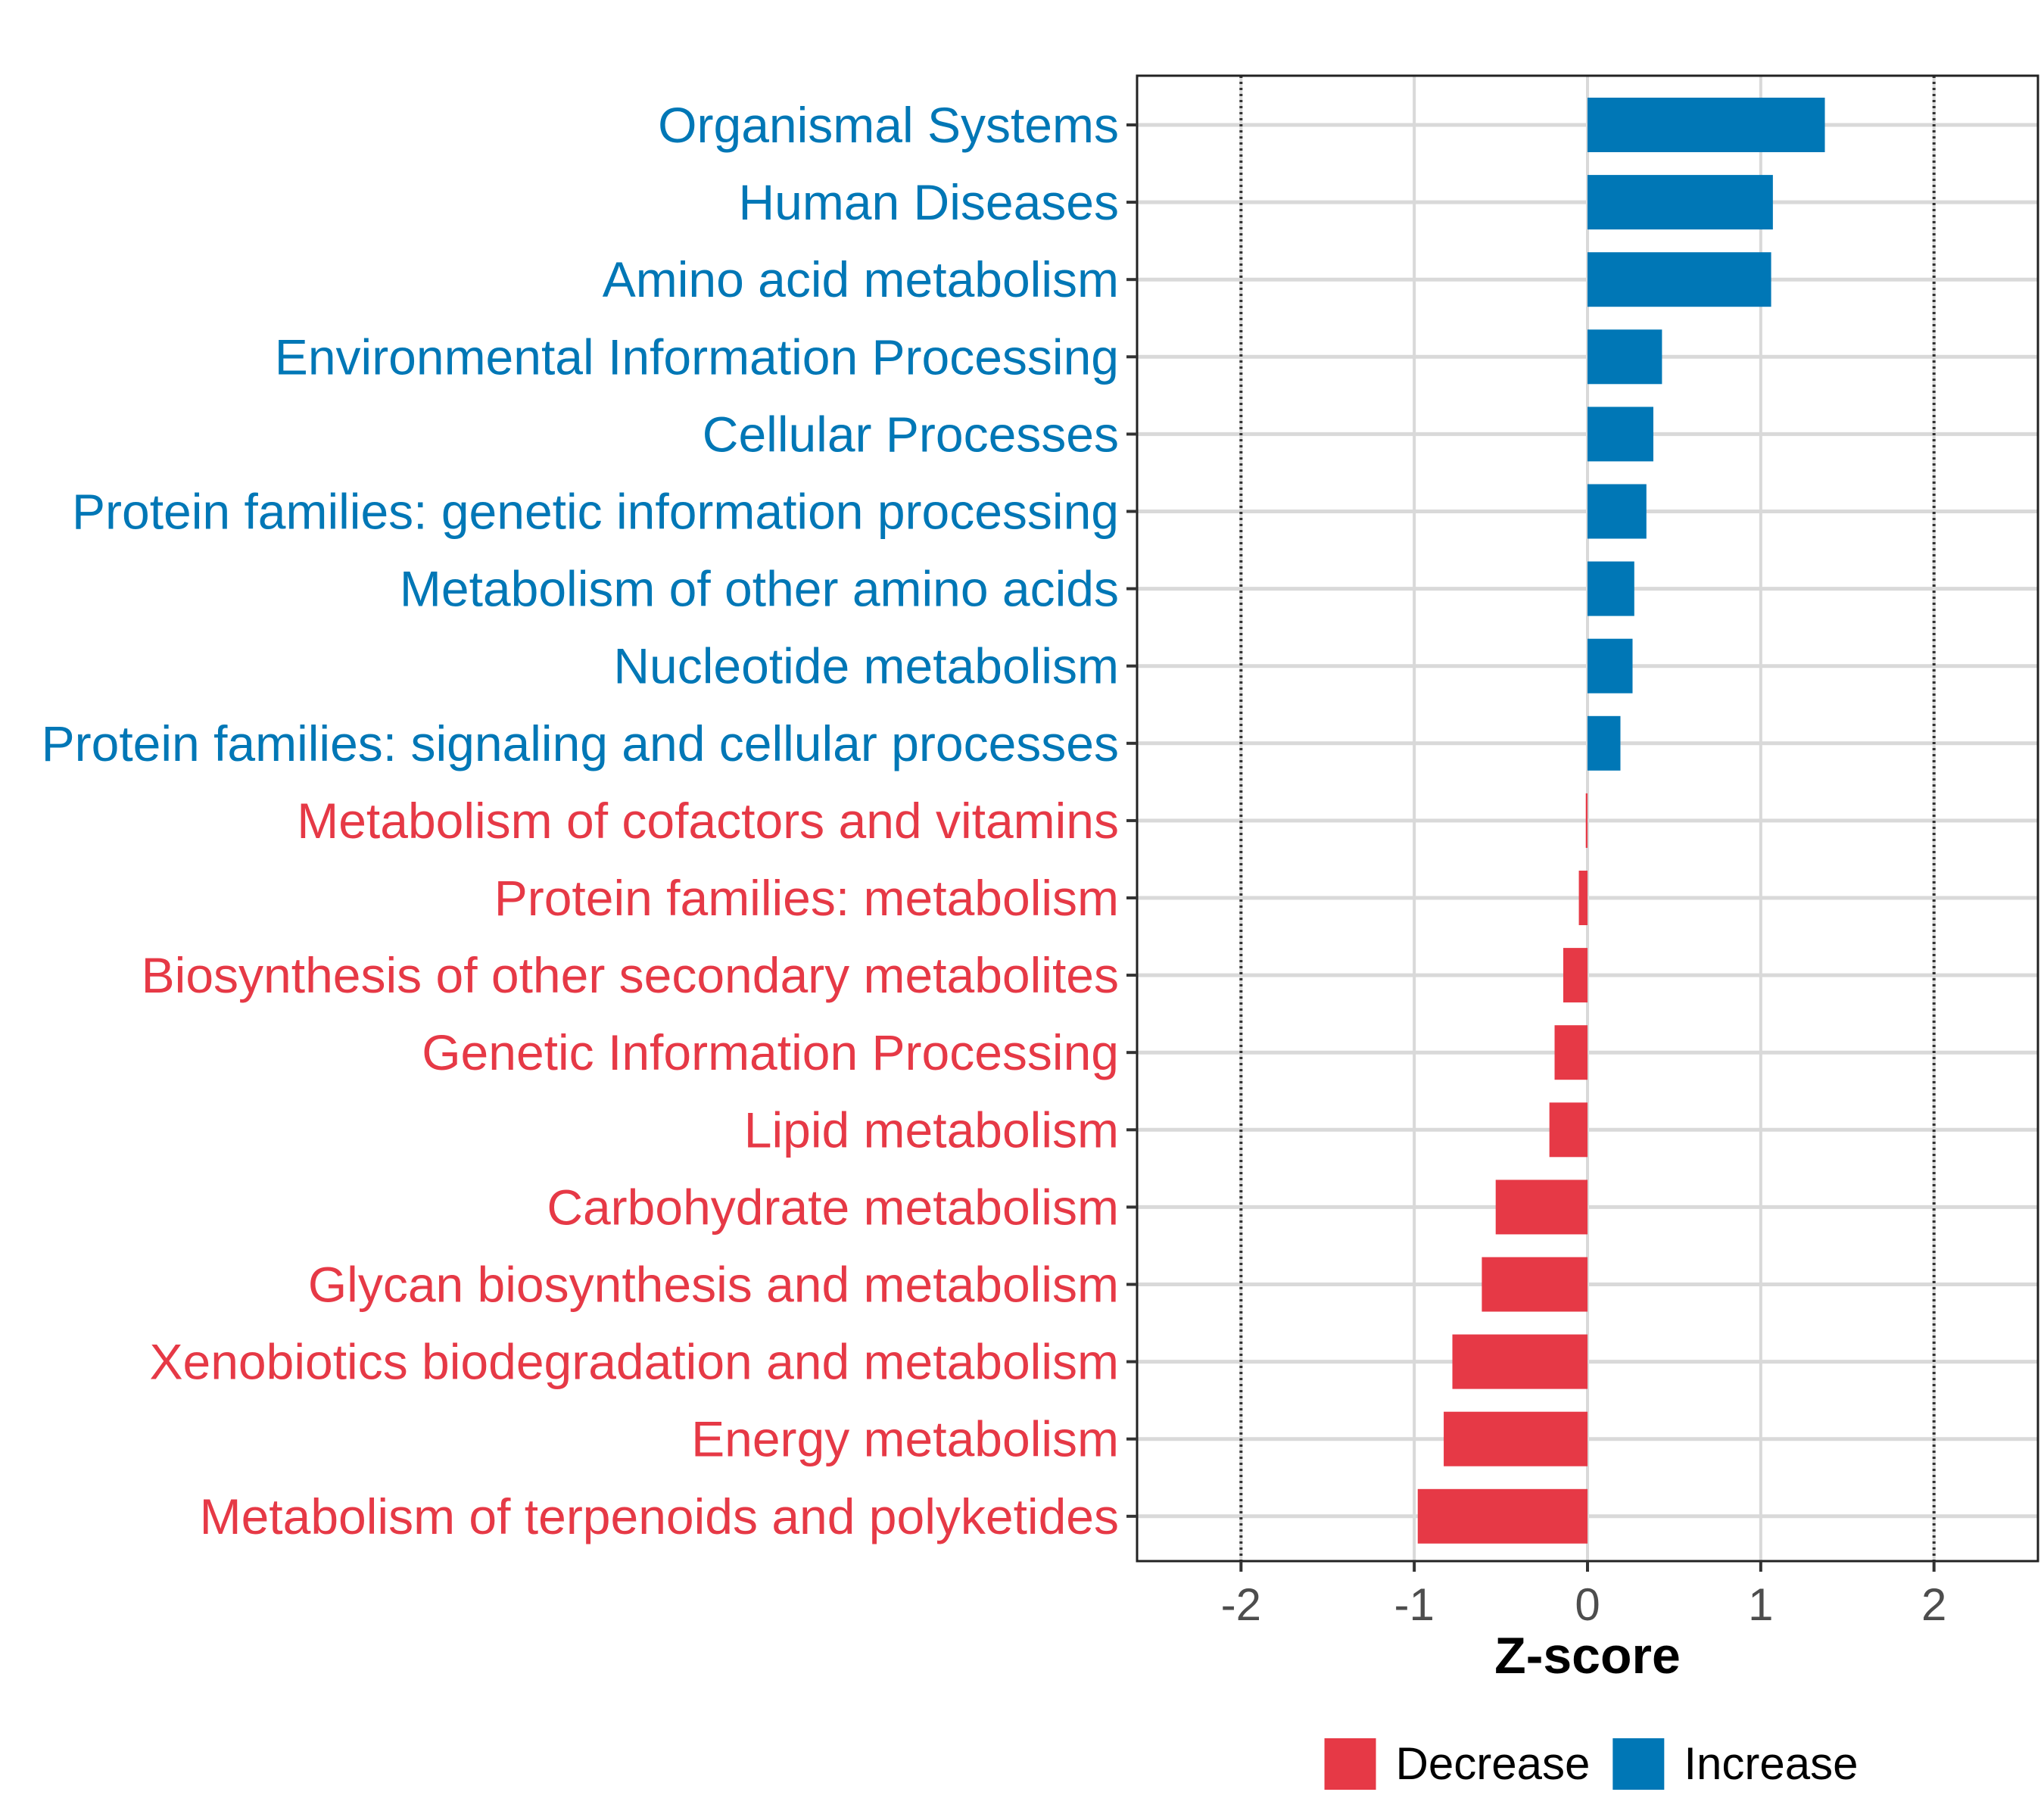  I want to click on legend: Decrease Increase, so click(1591, 1764).